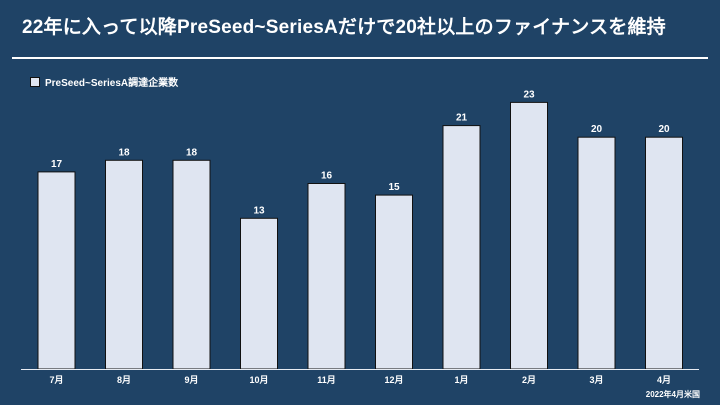 This screenshot has width=720, height=405. What do you see at coordinates (462, 118) in the screenshot?
I see `data-label-7: 21` at bounding box center [462, 118].